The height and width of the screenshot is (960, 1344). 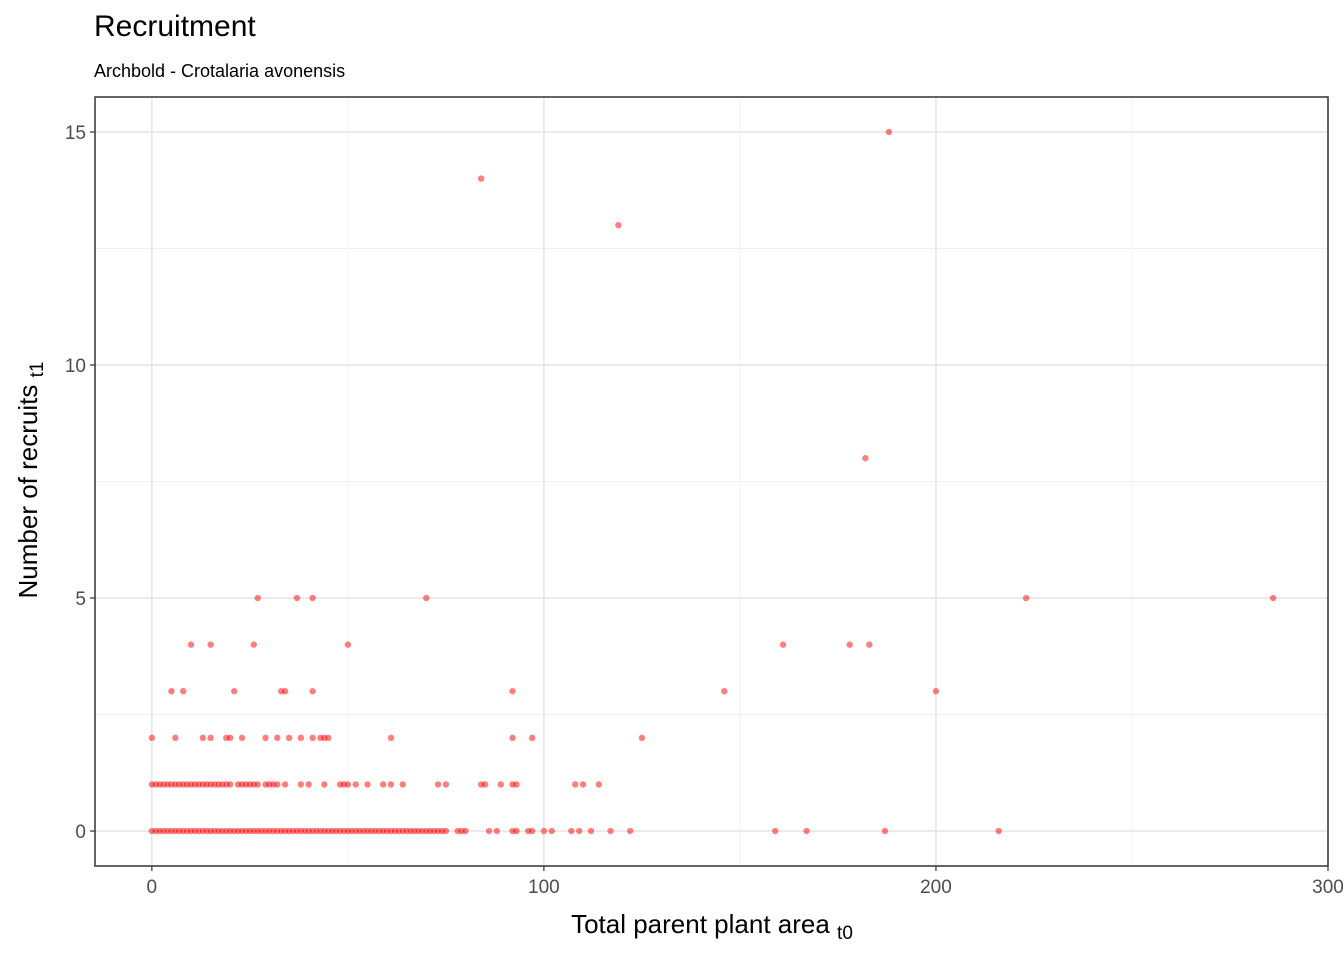 What do you see at coordinates (37, 370) in the screenshot?
I see `y-axis-label-subscript: t1` at bounding box center [37, 370].